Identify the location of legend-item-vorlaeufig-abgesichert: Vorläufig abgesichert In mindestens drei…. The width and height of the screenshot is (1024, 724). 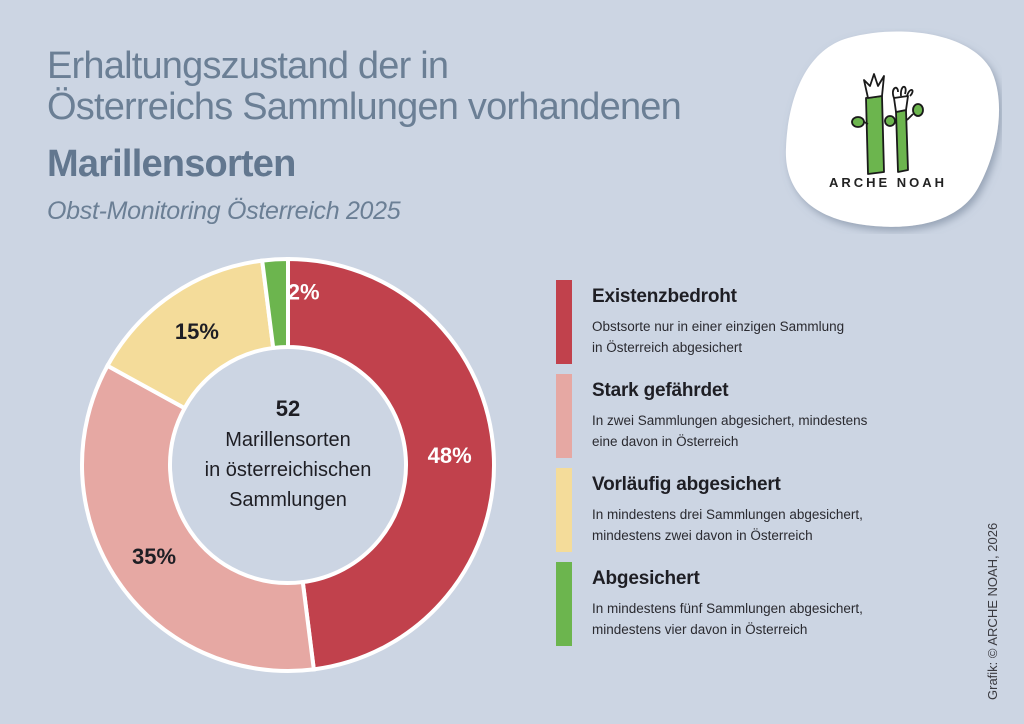
(766, 515).